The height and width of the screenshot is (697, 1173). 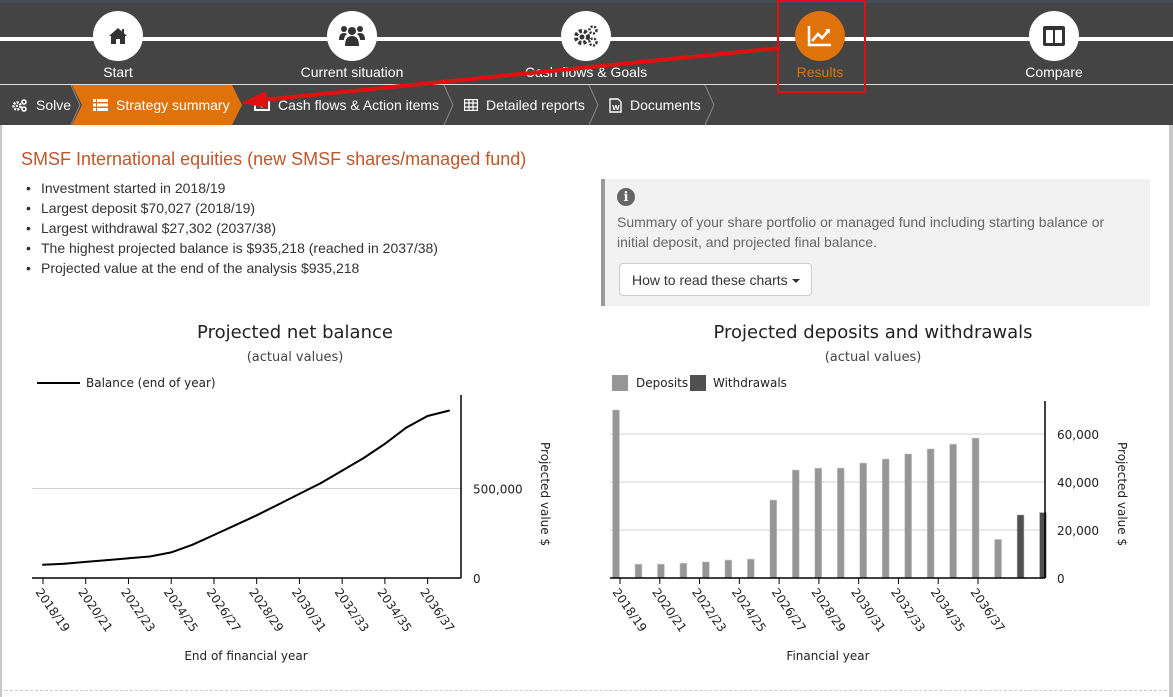 I want to click on y-tick-label: 20,000, so click(x=1078, y=531).